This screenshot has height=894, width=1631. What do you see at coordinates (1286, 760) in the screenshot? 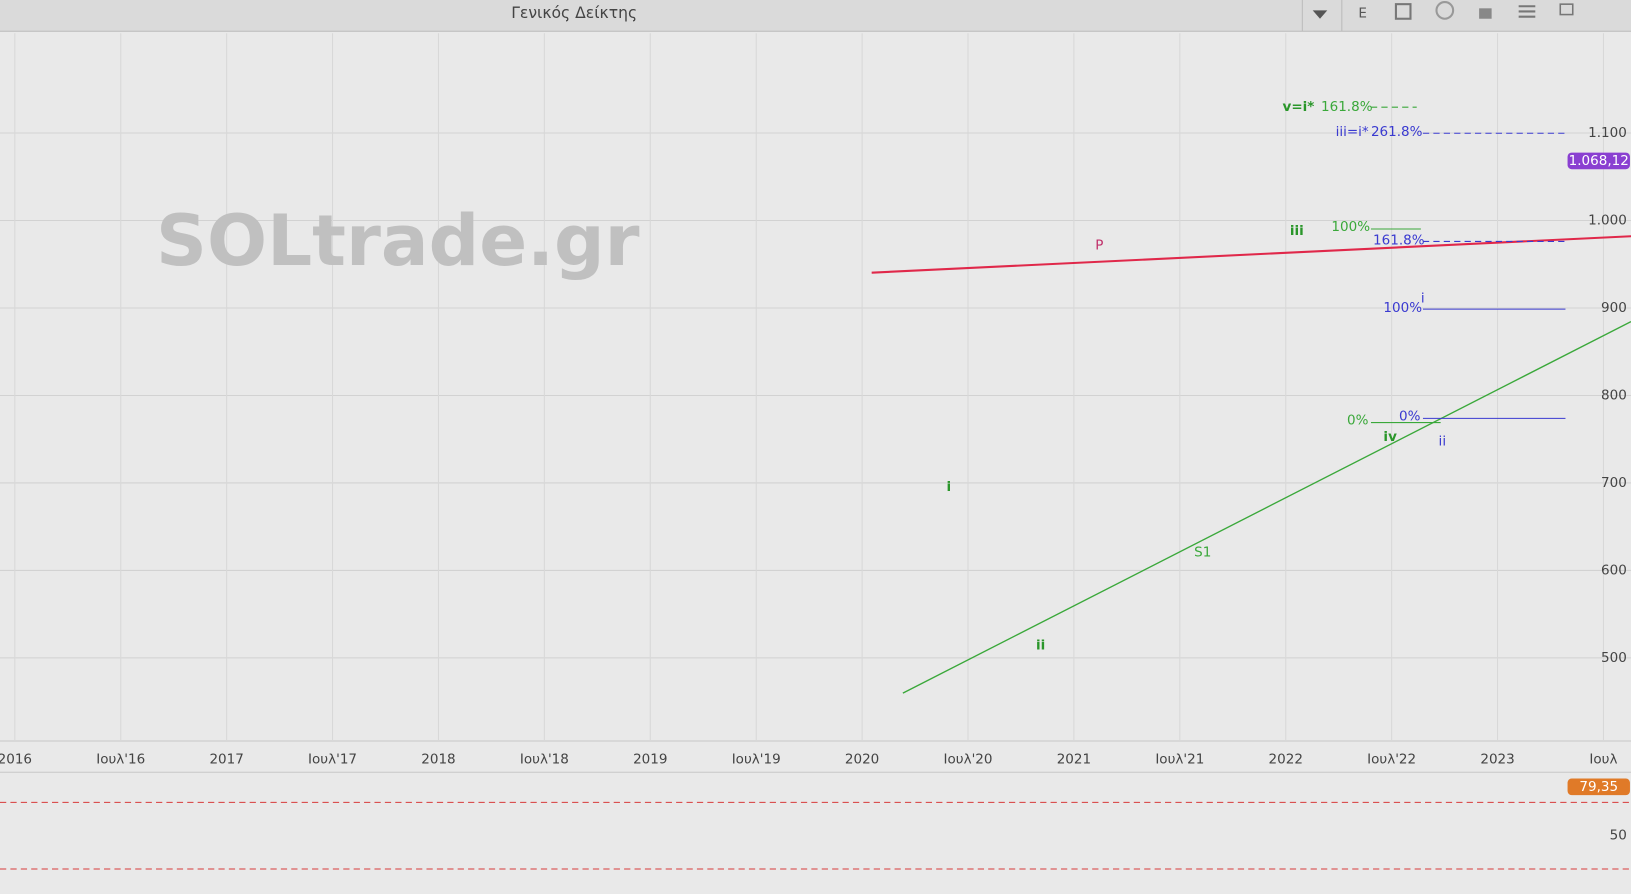
I see `x-tick-label: 2022` at bounding box center [1286, 760].